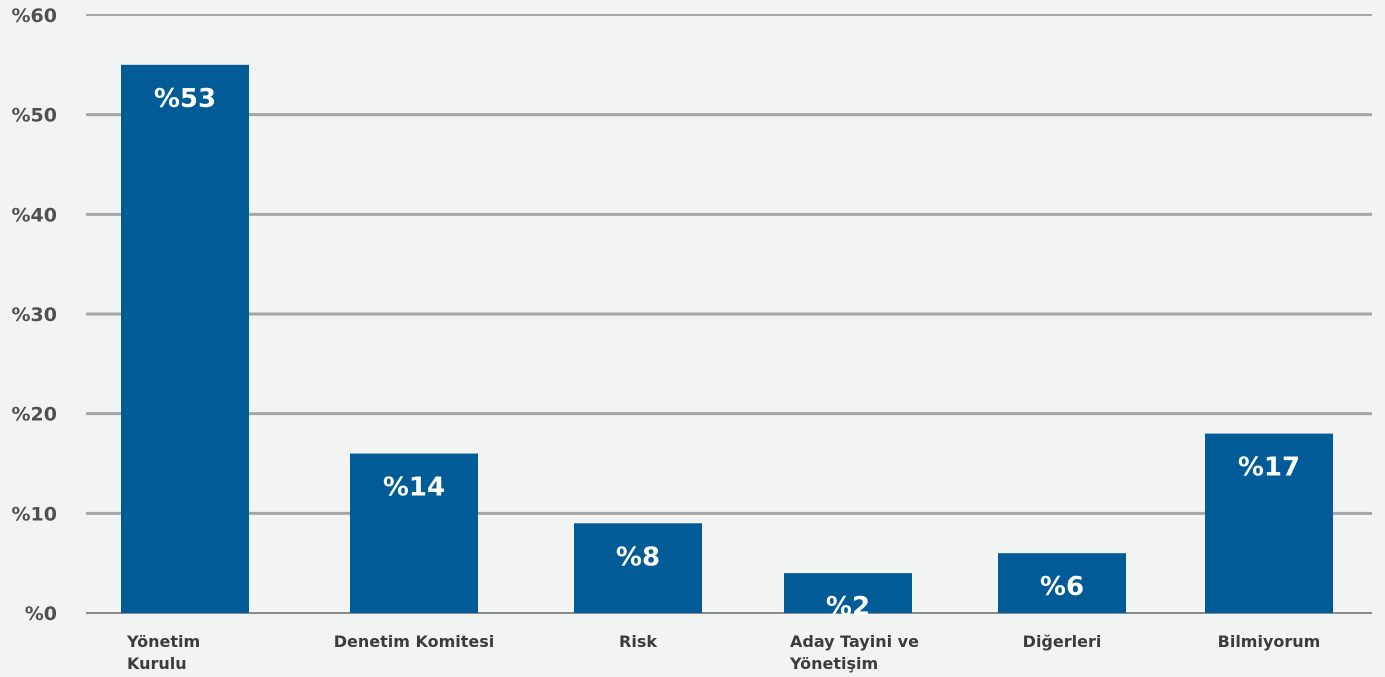  Describe the element at coordinates (1062, 587) in the screenshot. I see `data-label: %6` at that location.